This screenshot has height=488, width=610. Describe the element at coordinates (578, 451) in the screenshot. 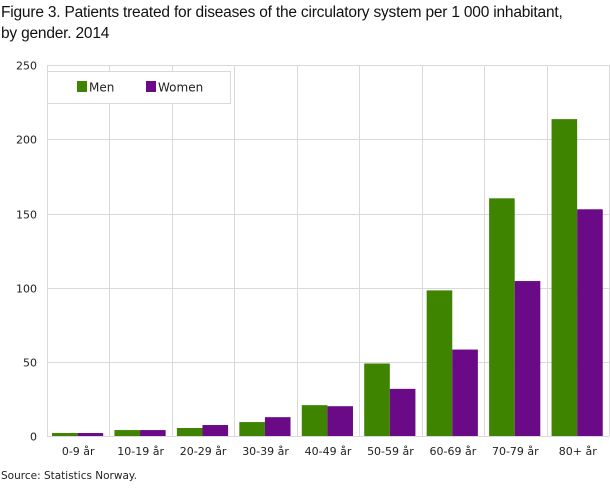

I see `x-tick-label: 80+ år` at that location.